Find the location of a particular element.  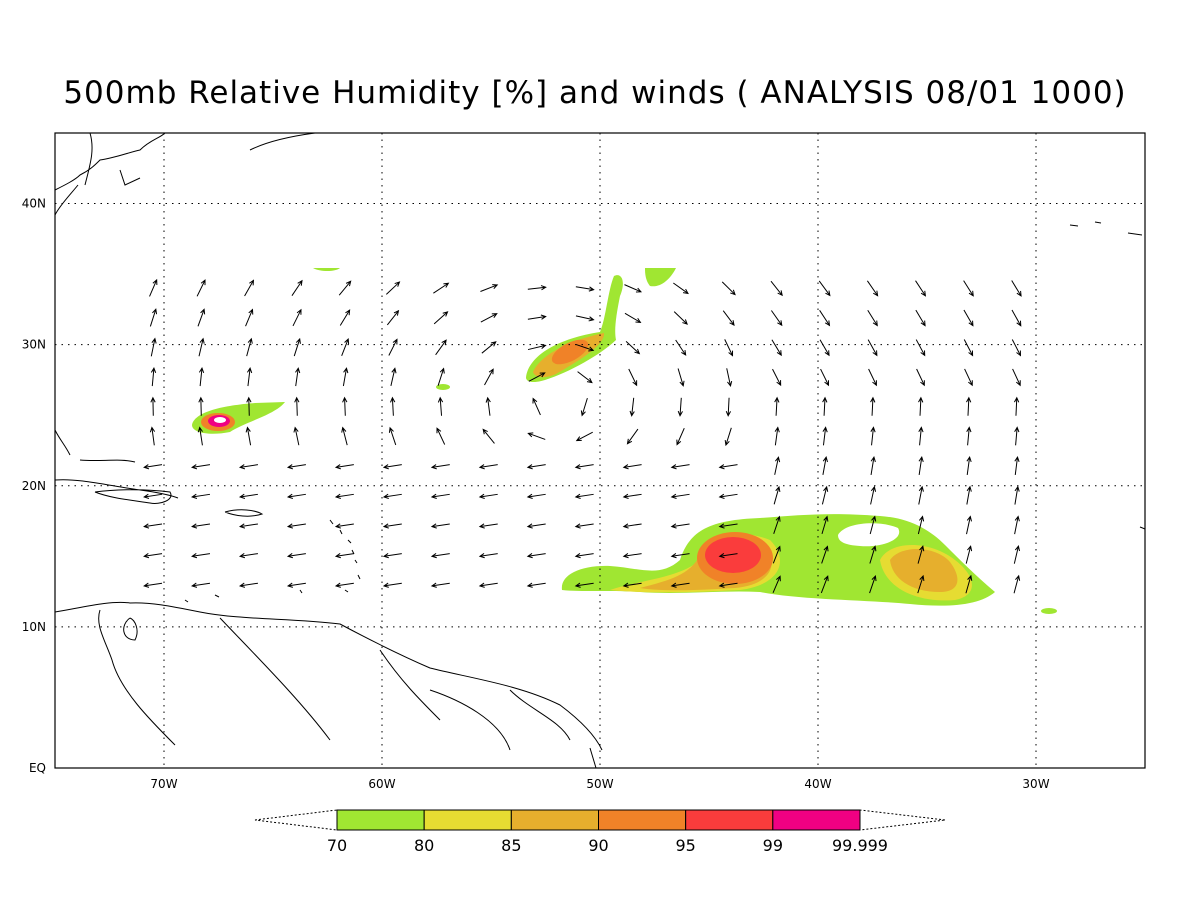

coastline is located at coordinates (159, 473).